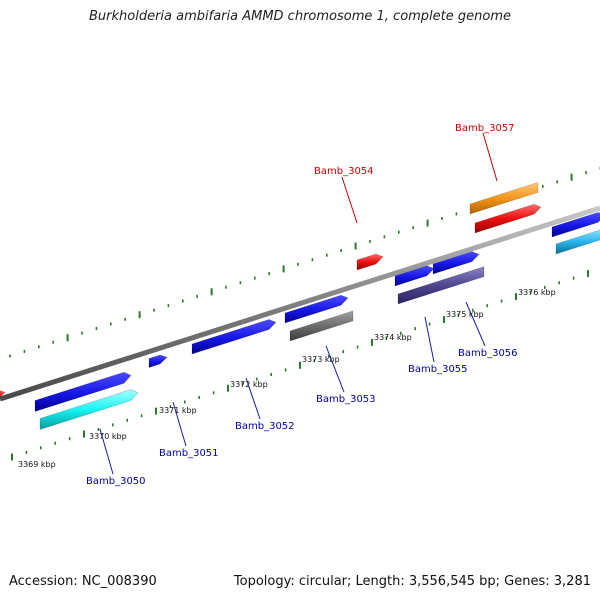 The image size is (600, 600). I want to click on gene-arrow-blue-edge, so click(575, 225).